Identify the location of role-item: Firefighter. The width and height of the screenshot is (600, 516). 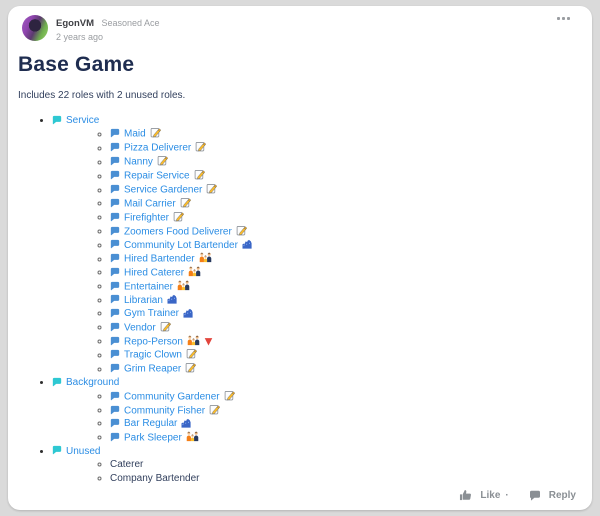
(351, 218).